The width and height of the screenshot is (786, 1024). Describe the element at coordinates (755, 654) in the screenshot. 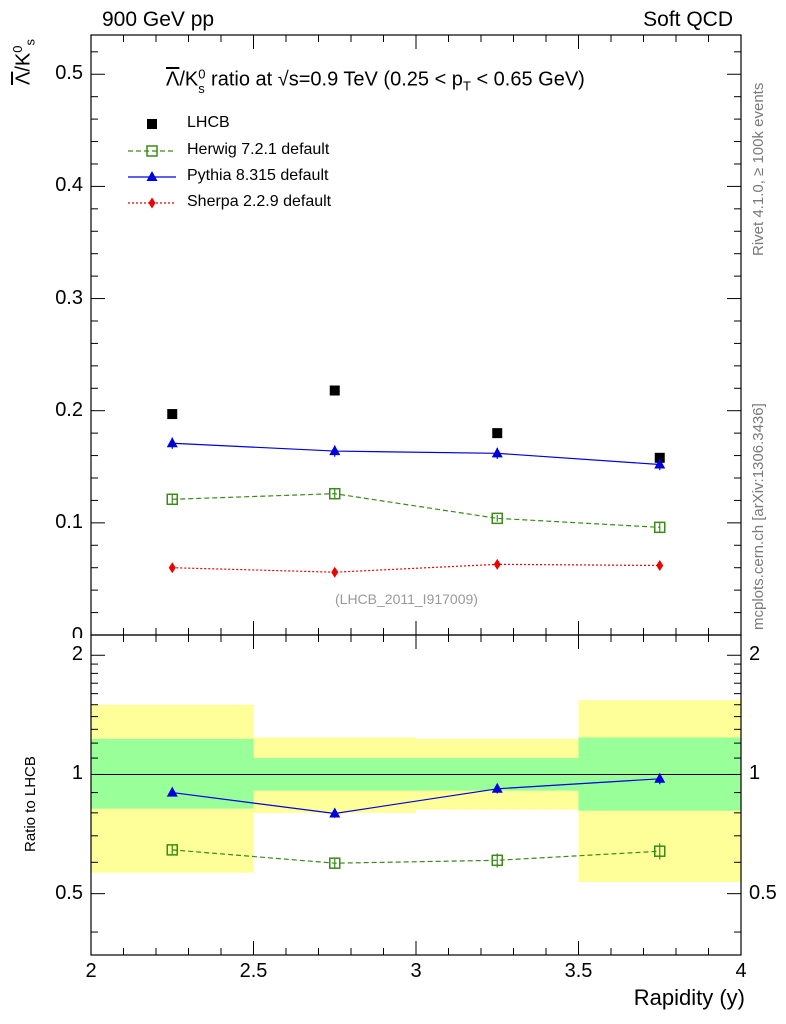

I see `ratio-y-tick-label-right: 2` at that location.